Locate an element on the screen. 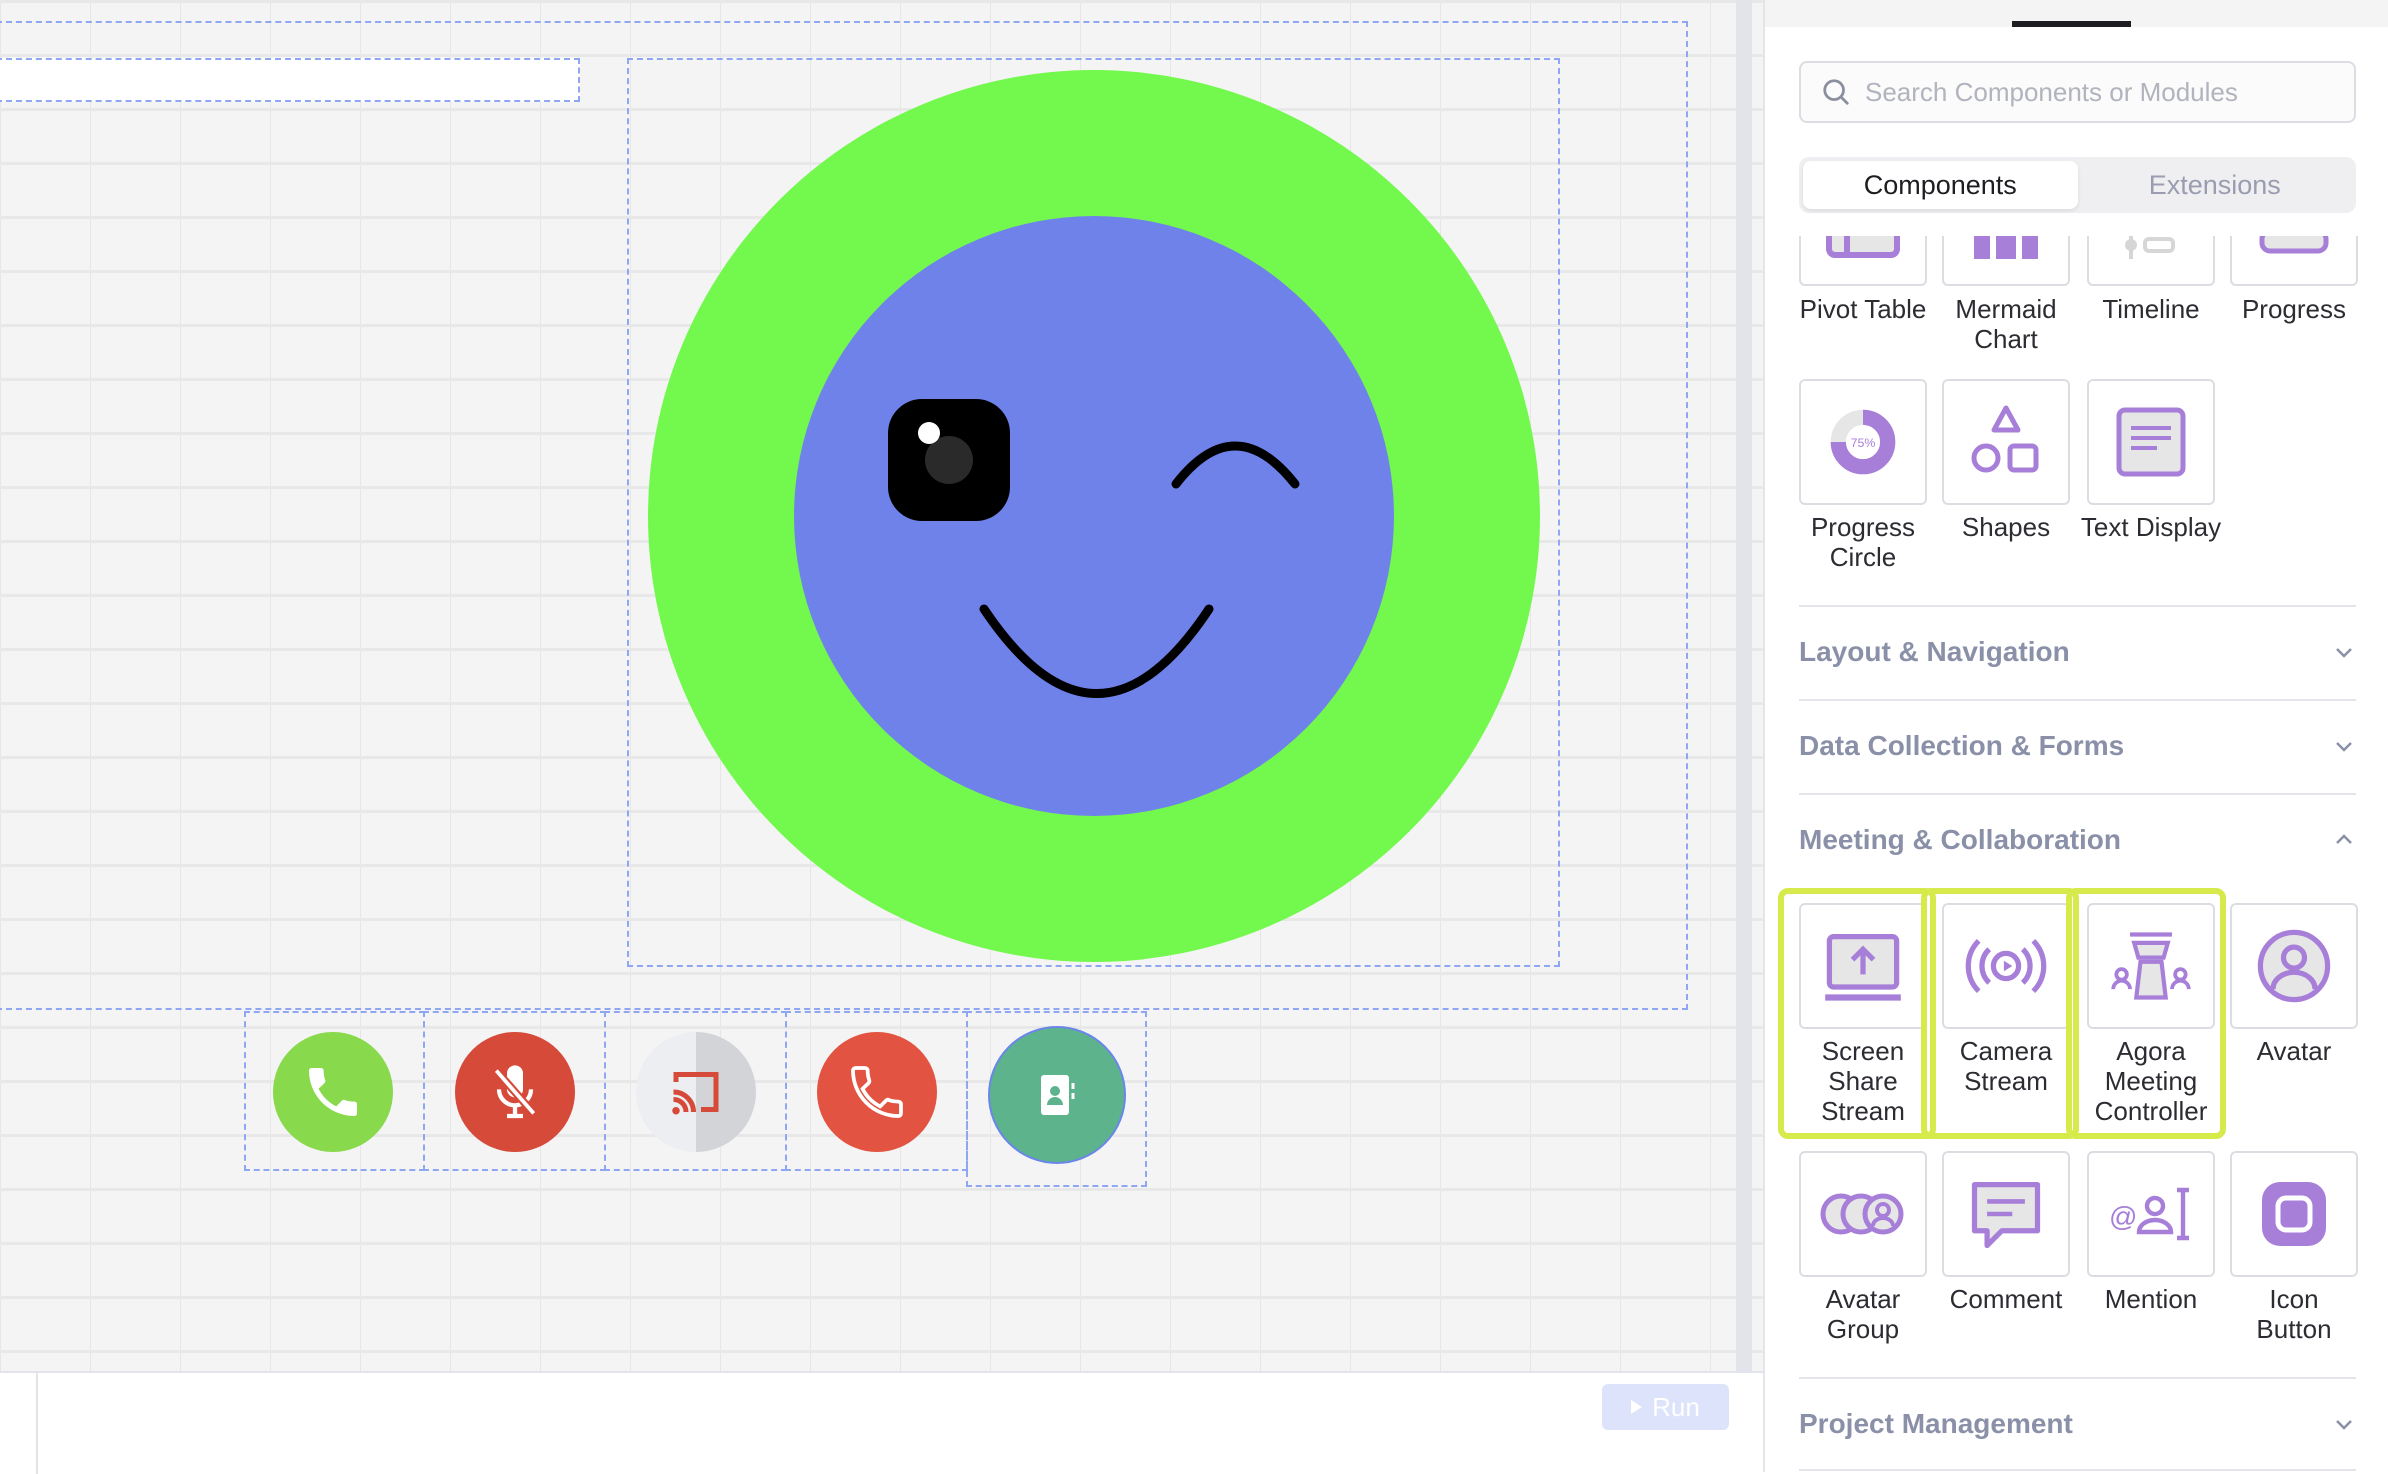  play-icon is located at coordinates (1637, 1407).